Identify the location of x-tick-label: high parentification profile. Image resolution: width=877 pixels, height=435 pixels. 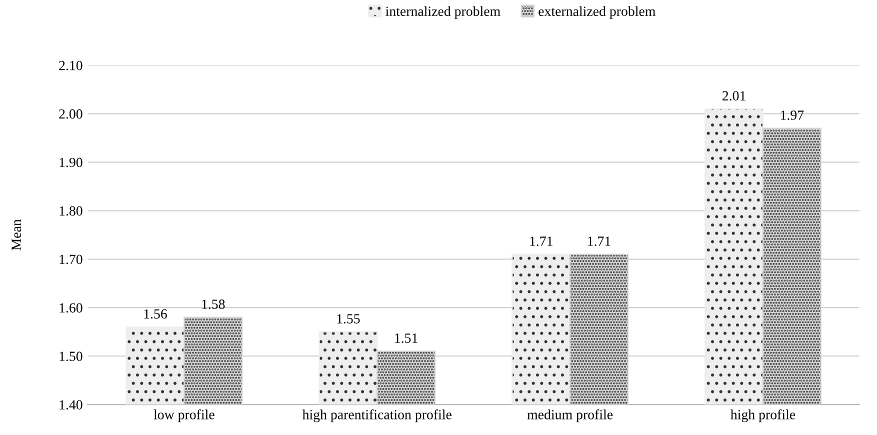
(377, 415).